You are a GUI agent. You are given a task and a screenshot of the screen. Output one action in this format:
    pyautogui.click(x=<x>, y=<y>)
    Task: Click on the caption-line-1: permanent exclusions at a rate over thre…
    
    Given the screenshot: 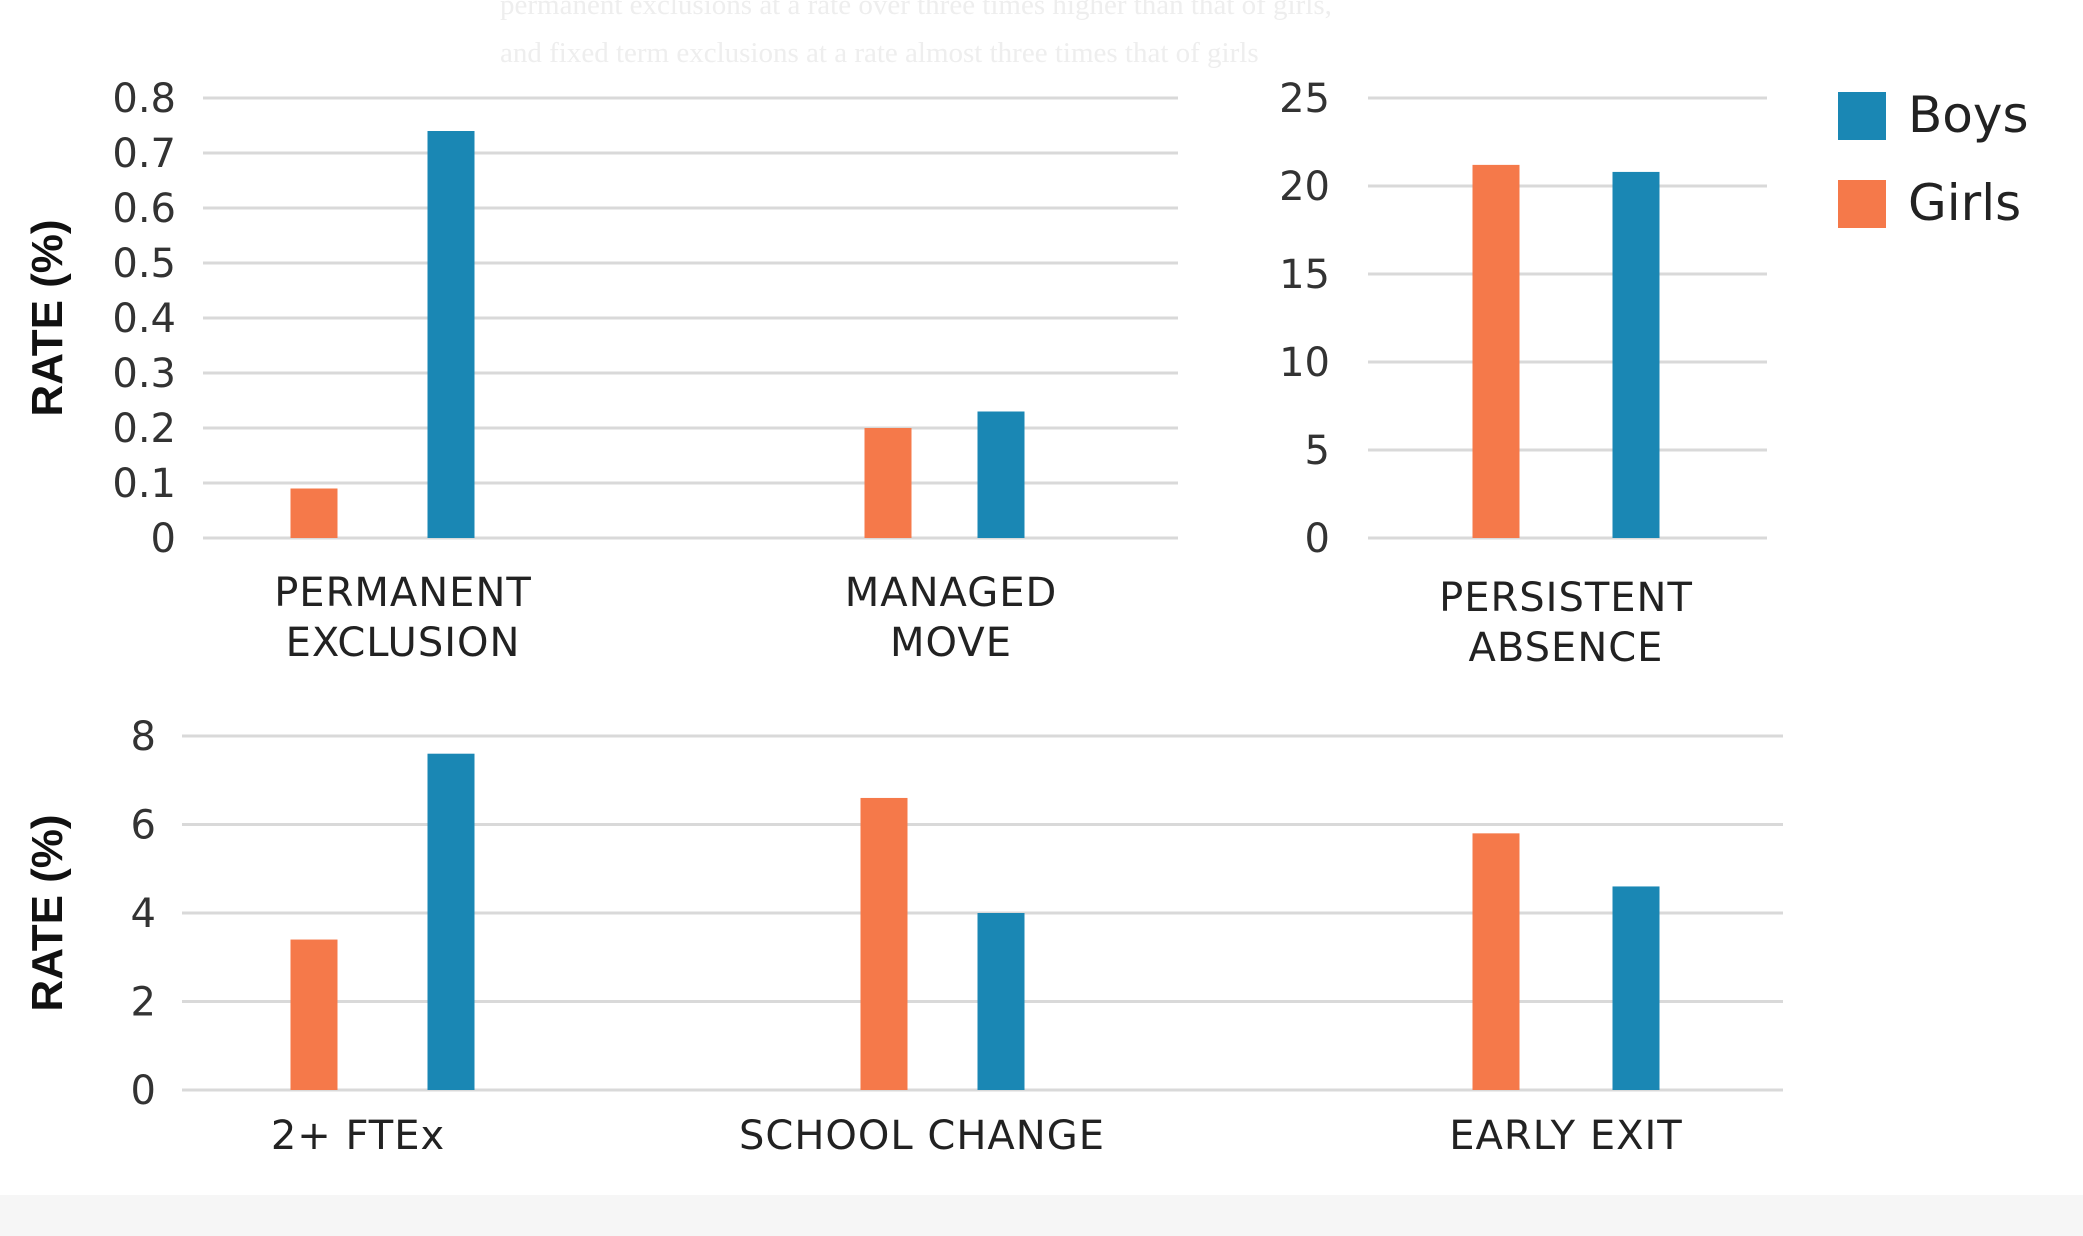 What is the action you would take?
    pyautogui.click(x=916, y=10)
    